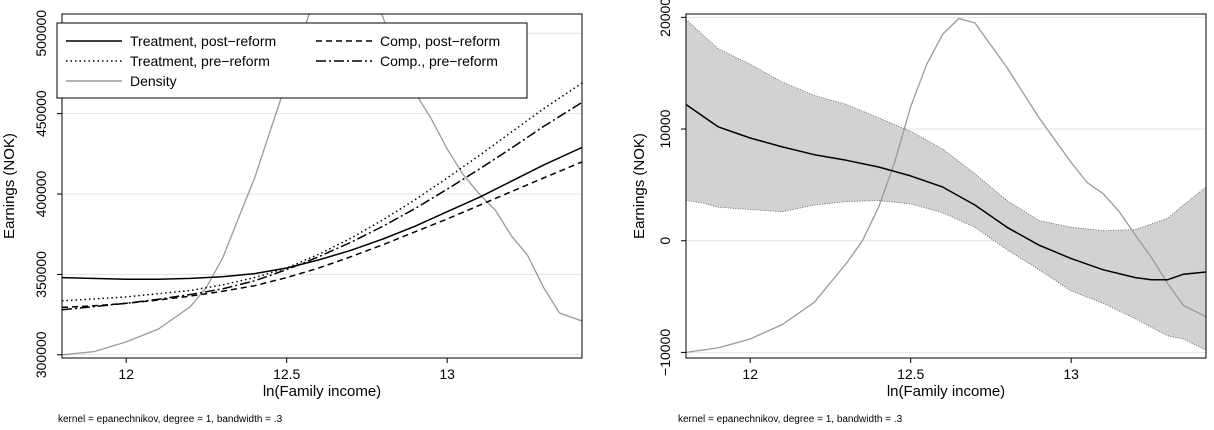 The width and height of the screenshot is (1214, 430). I want to click on right-y-tick-label: 10000, so click(665, 128).